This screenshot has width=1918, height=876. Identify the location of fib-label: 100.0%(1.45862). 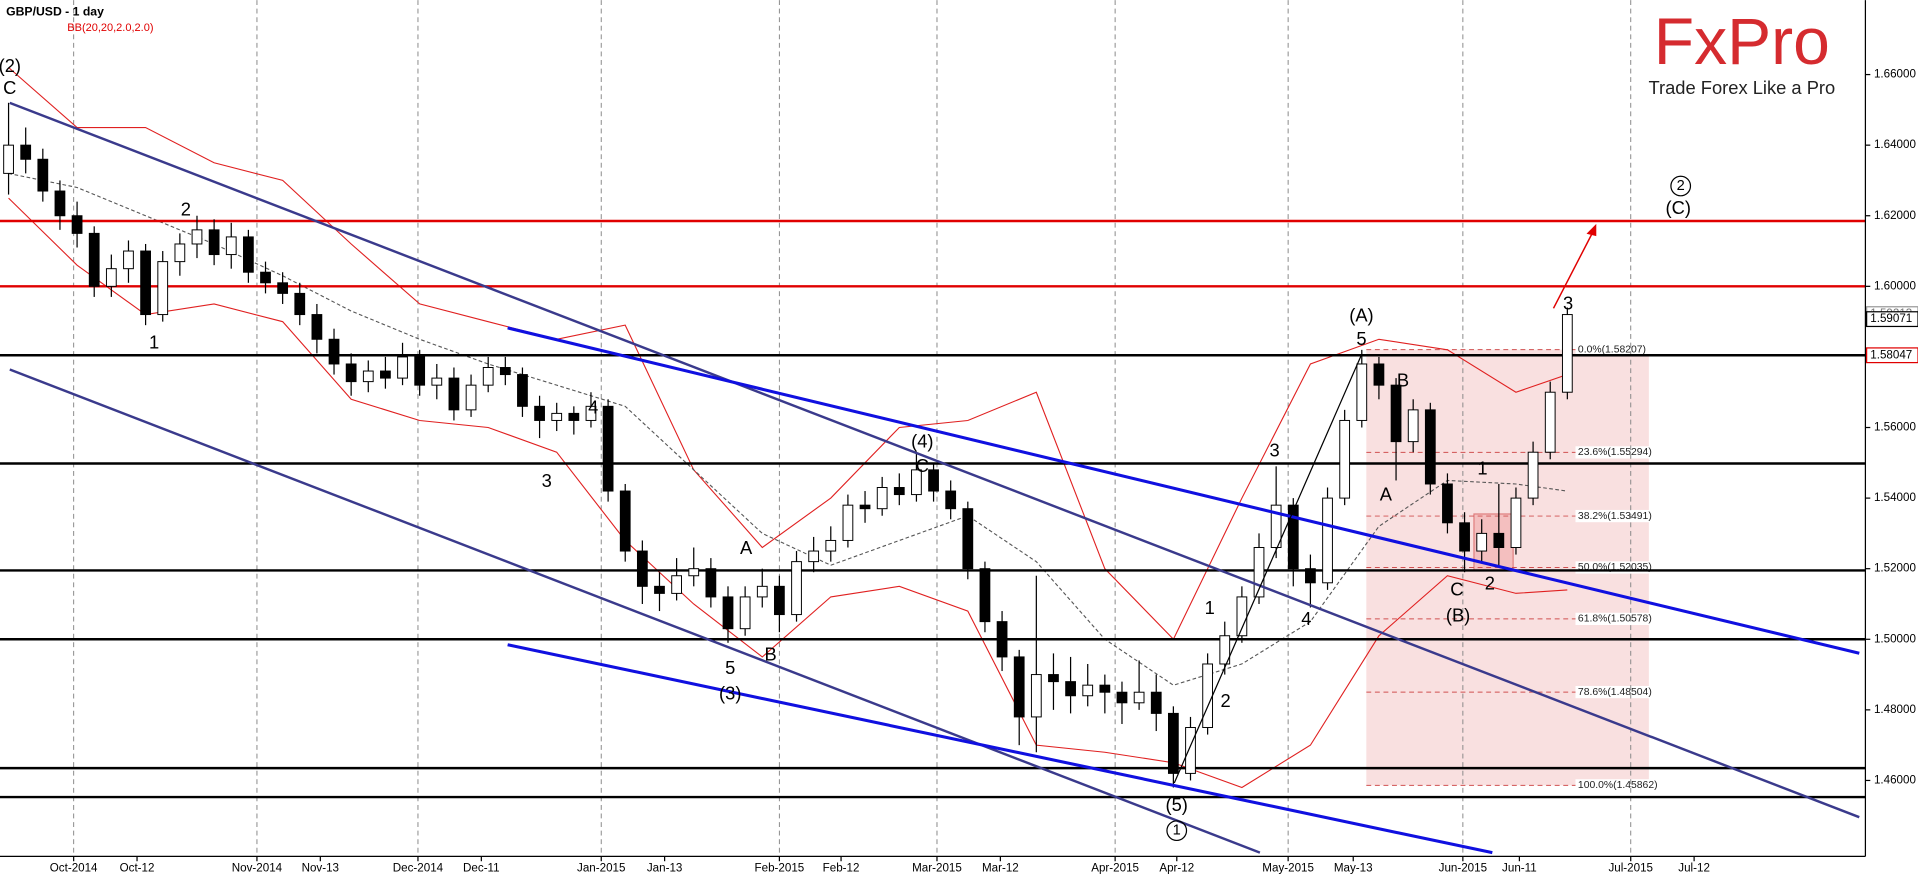
(1618, 785).